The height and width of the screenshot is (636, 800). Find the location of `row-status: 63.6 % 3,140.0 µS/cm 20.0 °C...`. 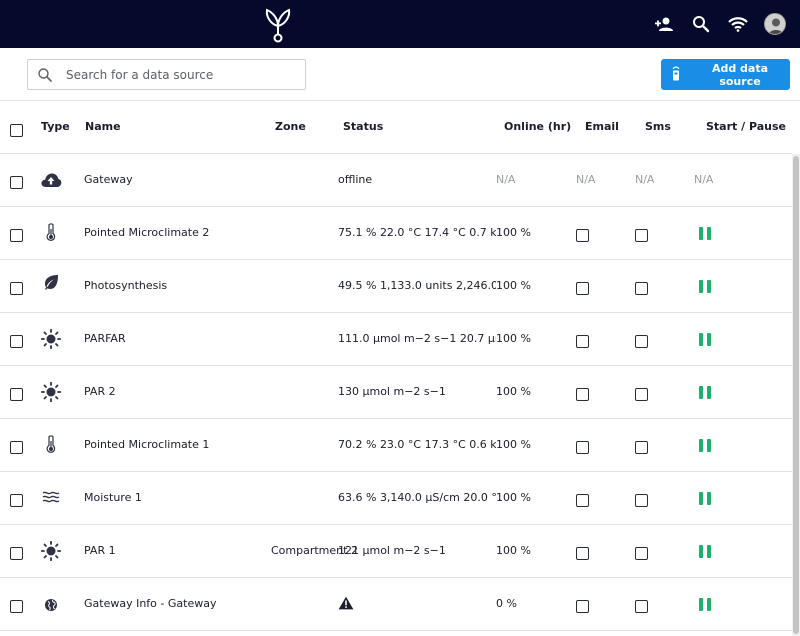

row-status: 63.6 % 3,140.0 µS/cm 20.0 °C... is located at coordinates (417, 497).